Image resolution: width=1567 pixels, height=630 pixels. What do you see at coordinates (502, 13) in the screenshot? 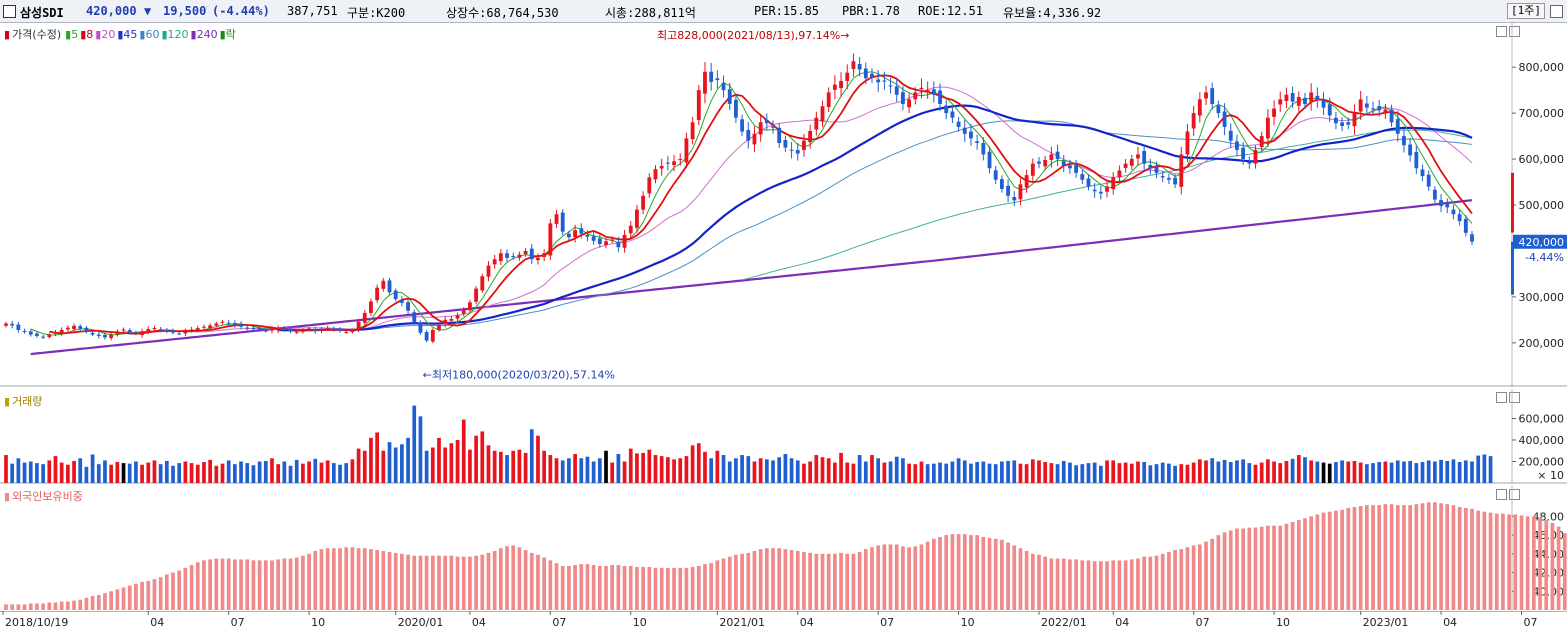
I see `listed-shares: 상장수:68,764,530` at bounding box center [502, 13].